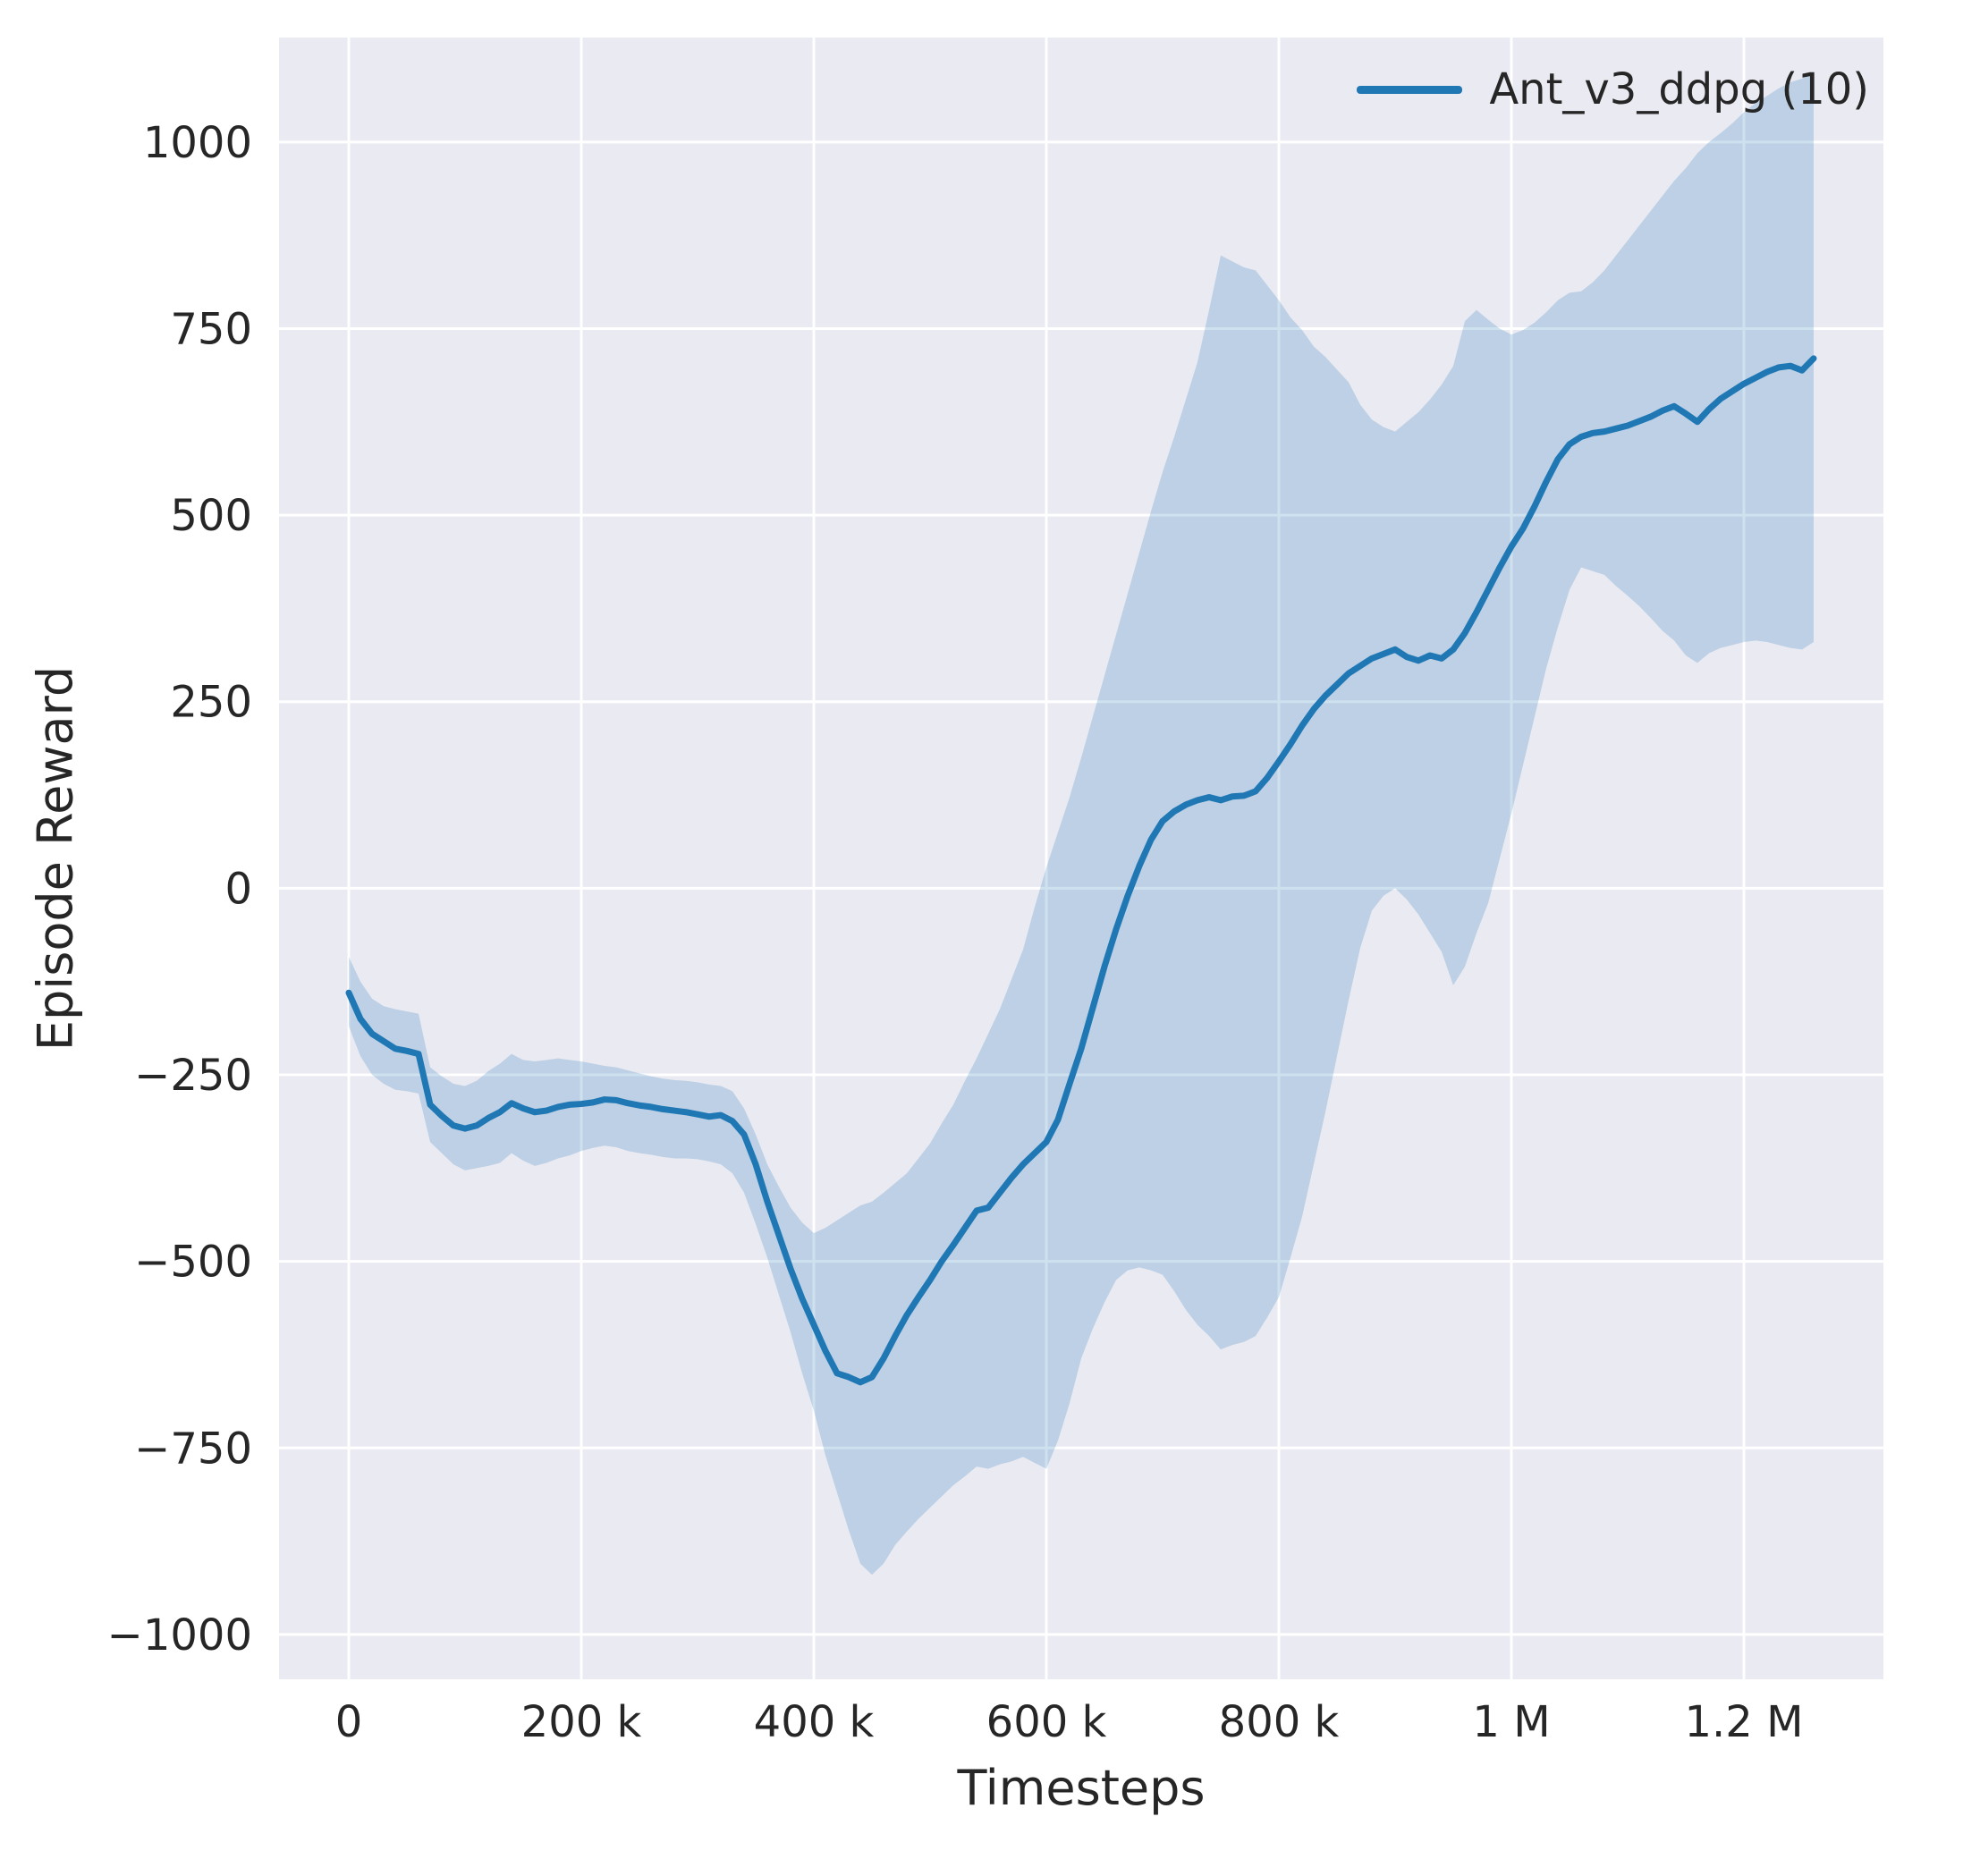 This screenshot has height=1876, width=1980. I want to click on x-tick-label: 1.2 M, so click(1743, 1722).